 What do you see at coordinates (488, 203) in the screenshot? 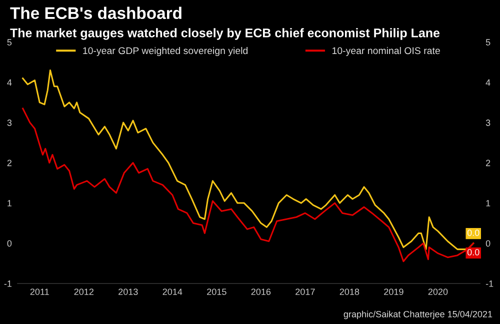
I see `y2-tick-label: 1` at bounding box center [488, 203].